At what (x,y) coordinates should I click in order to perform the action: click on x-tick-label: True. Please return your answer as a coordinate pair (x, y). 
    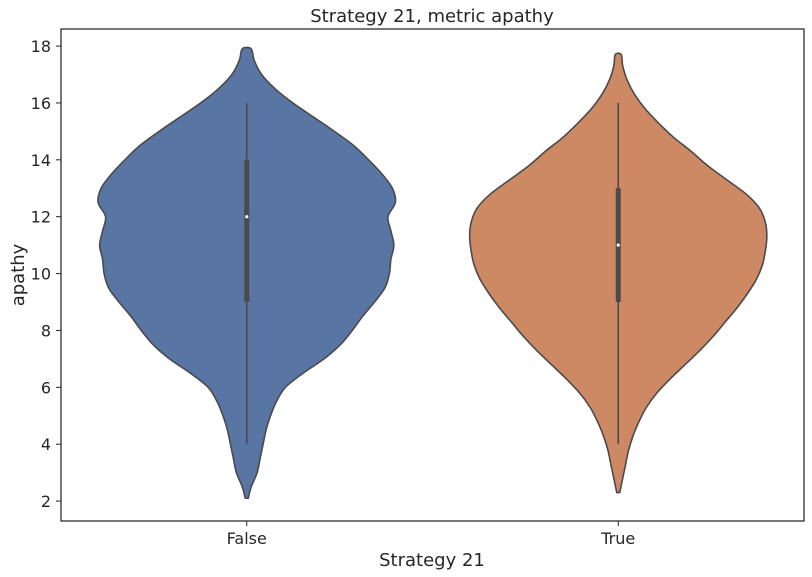
    Looking at the image, I should click on (617, 538).